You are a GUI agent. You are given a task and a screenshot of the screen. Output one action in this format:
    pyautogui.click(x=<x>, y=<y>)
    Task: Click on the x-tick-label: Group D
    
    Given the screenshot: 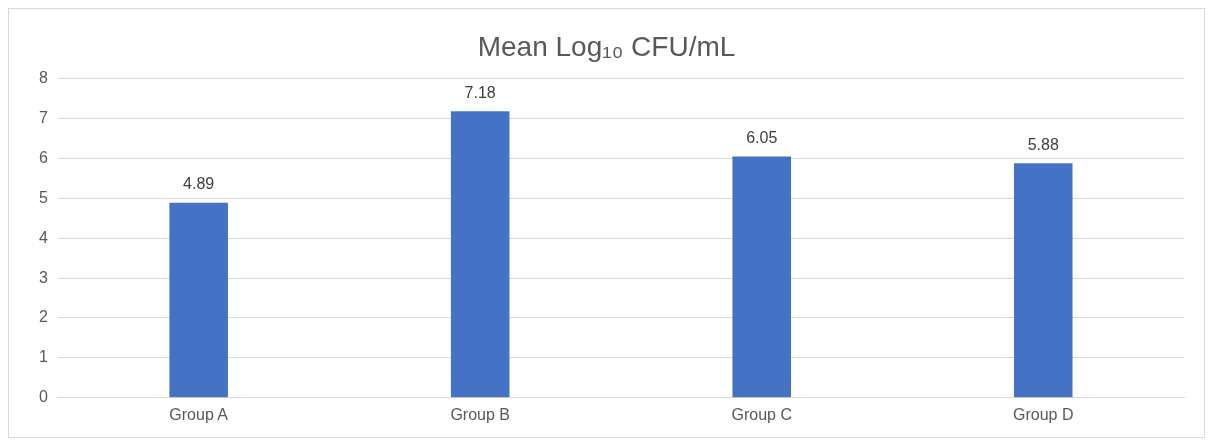 What is the action you would take?
    pyautogui.click(x=1043, y=414)
    